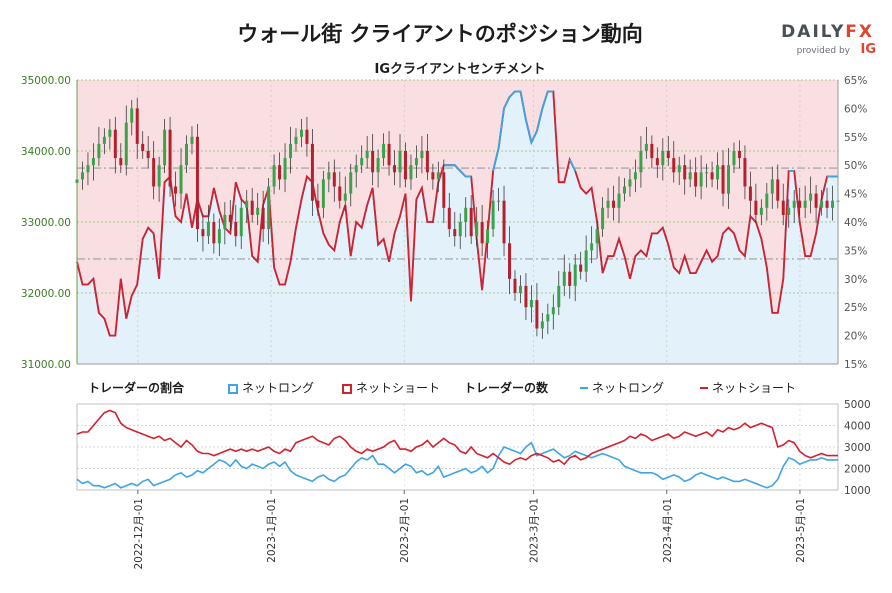 This screenshot has height=593, width=892. Describe the element at coordinates (640, 134) in the screenshot. I see `net-long-highlight-line` at that location.